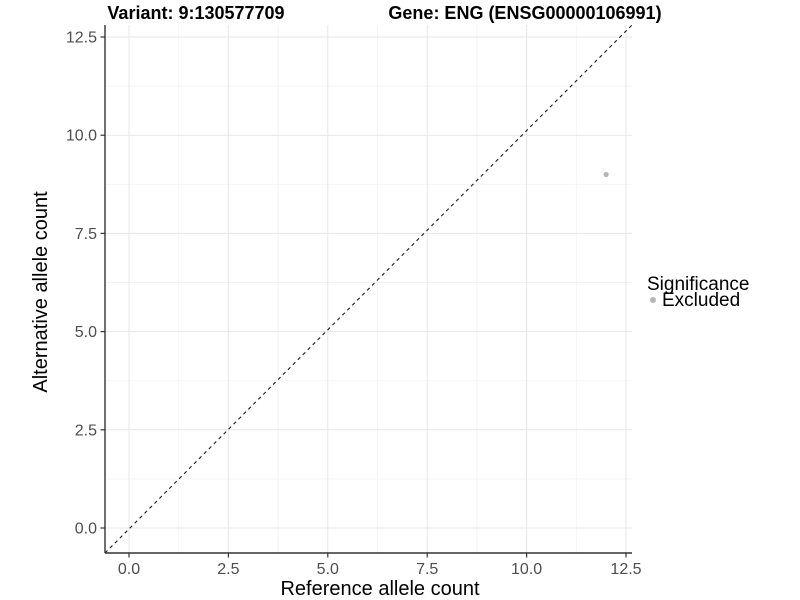 This screenshot has height=600, width=800. Describe the element at coordinates (328, 569) in the screenshot. I see `x-tick-label: 5.0` at that location.